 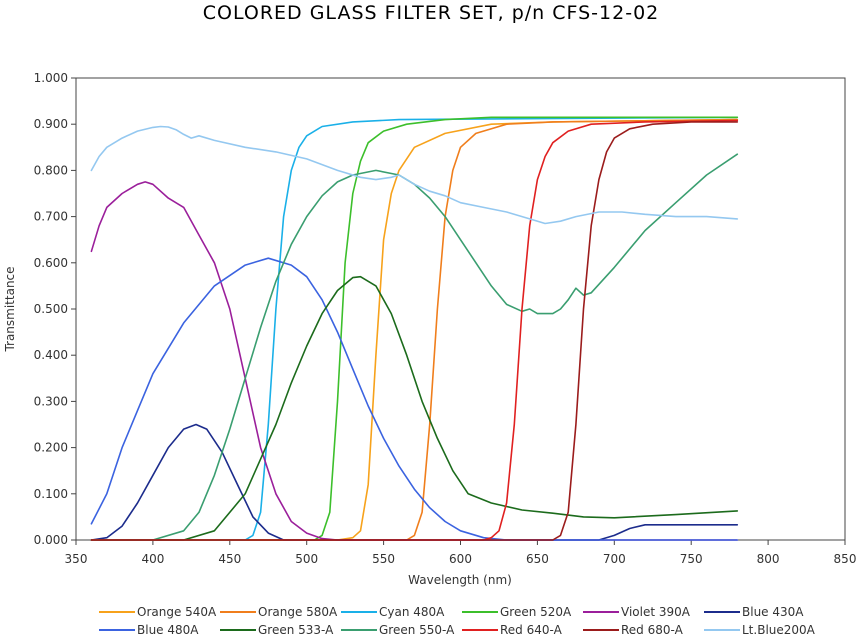 I want to click on legend-label: Green 550-A, so click(x=417, y=630).